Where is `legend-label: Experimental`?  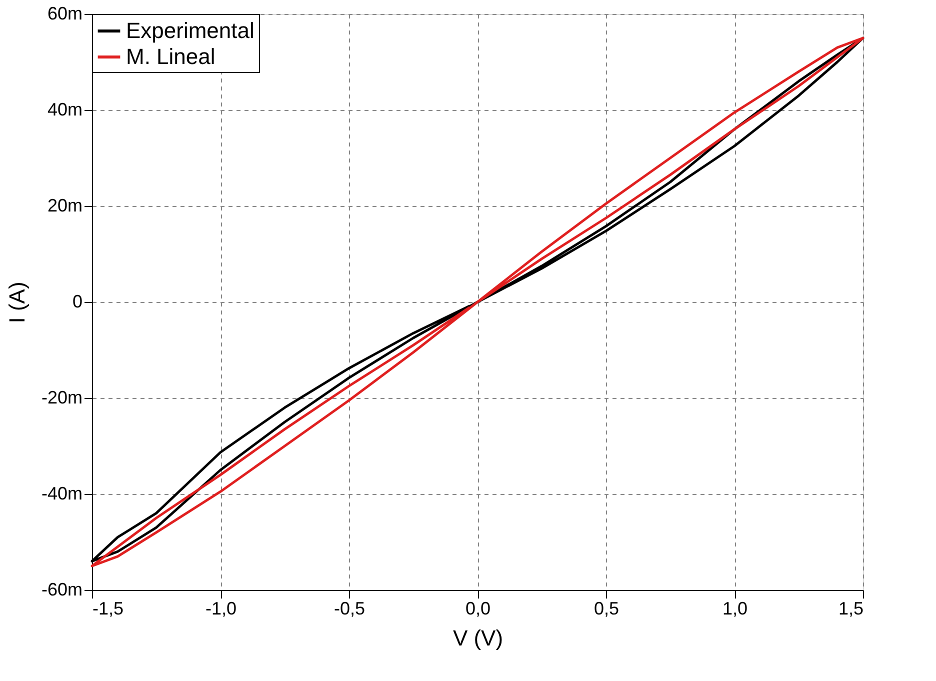 legend-label: Experimental is located at coordinates (190, 30).